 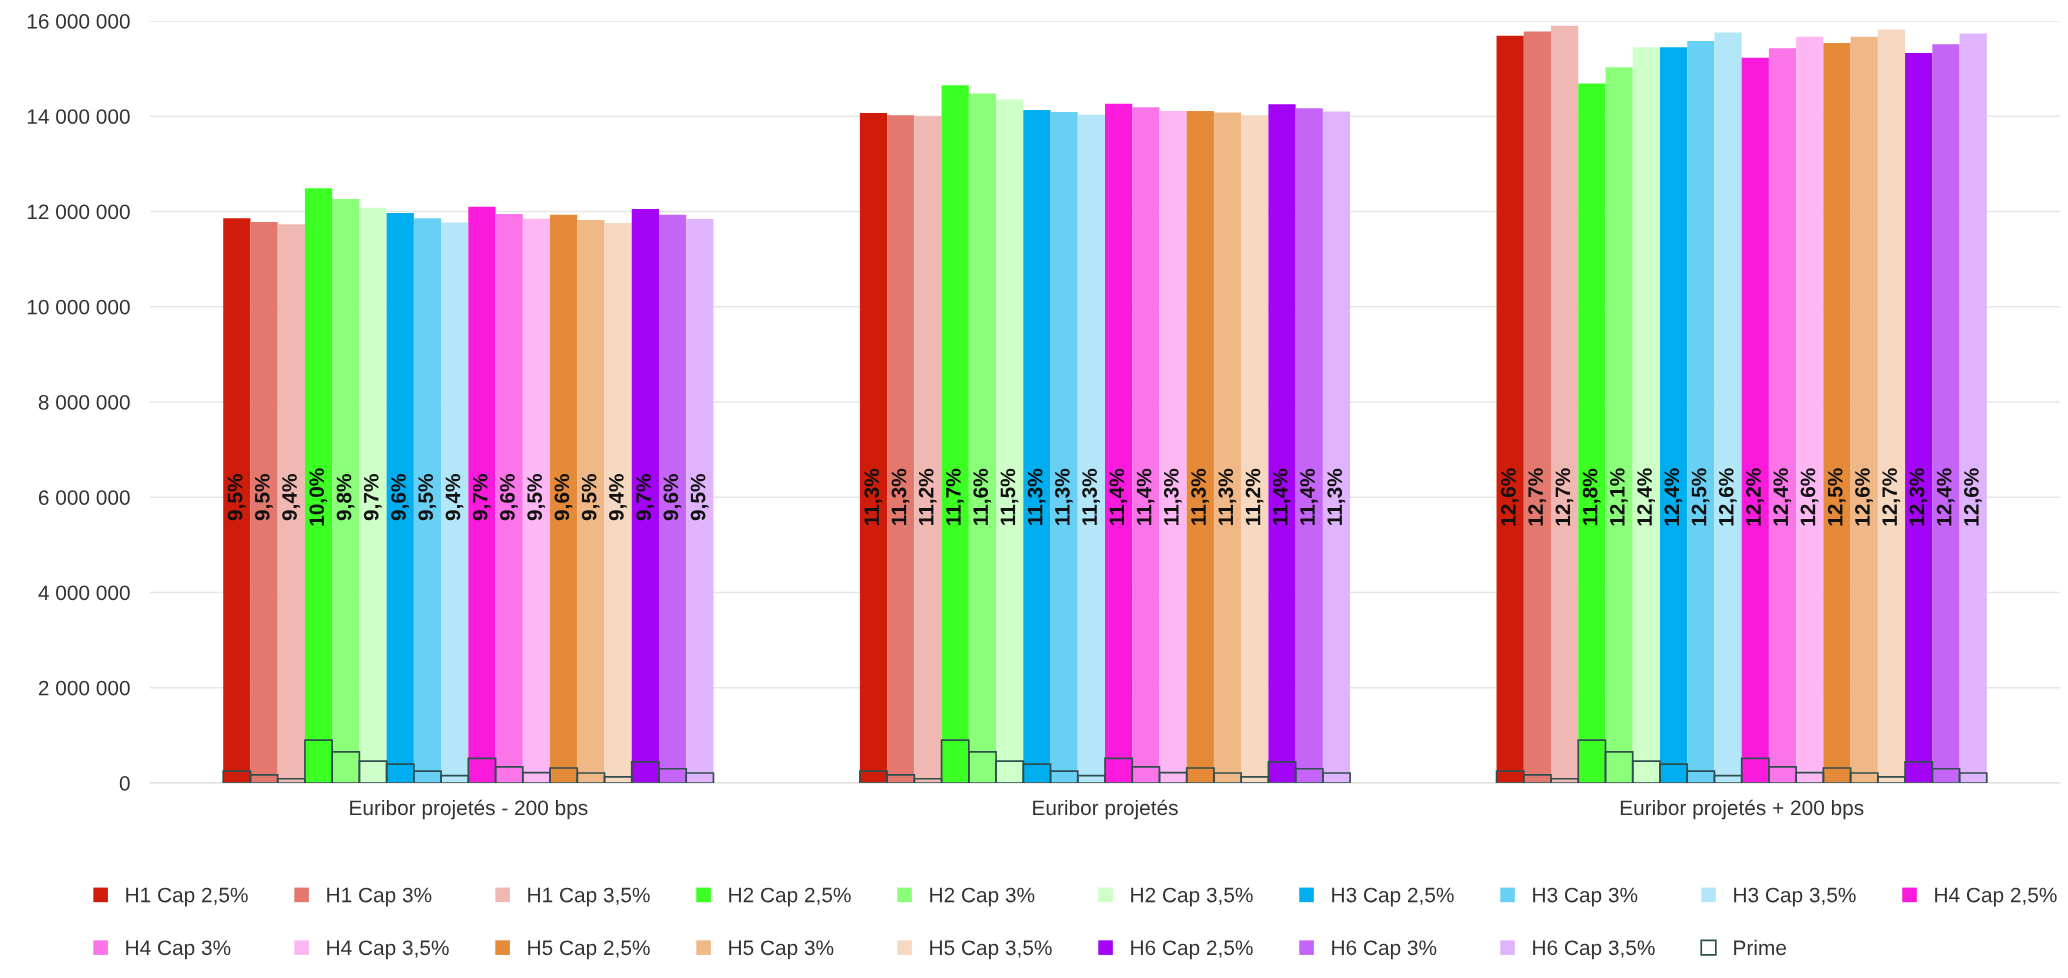 What do you see at coordinates (1393, 897) in the screenshot?
I see `legend-label: H3 Cap 2,5%` at bounding box center [1393, 897].